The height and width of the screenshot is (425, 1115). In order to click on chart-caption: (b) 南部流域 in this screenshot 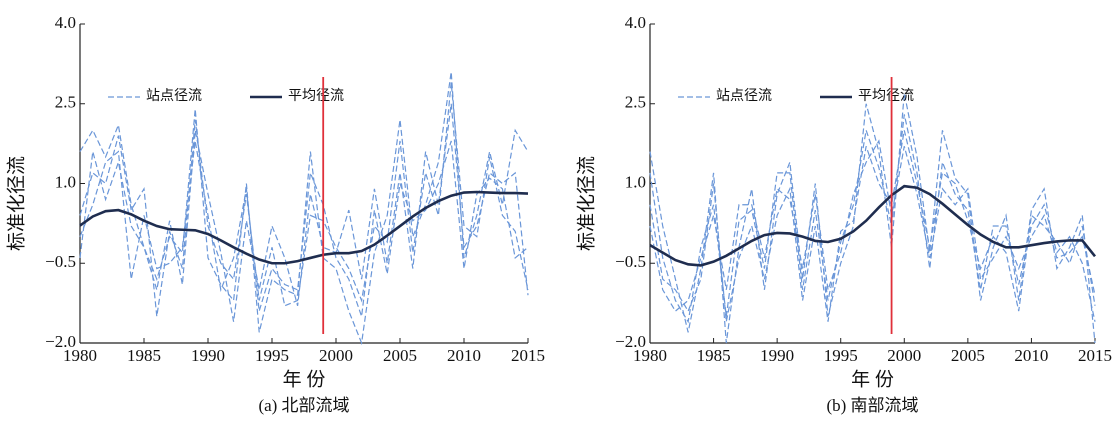, I will do `click(872, 405)`.